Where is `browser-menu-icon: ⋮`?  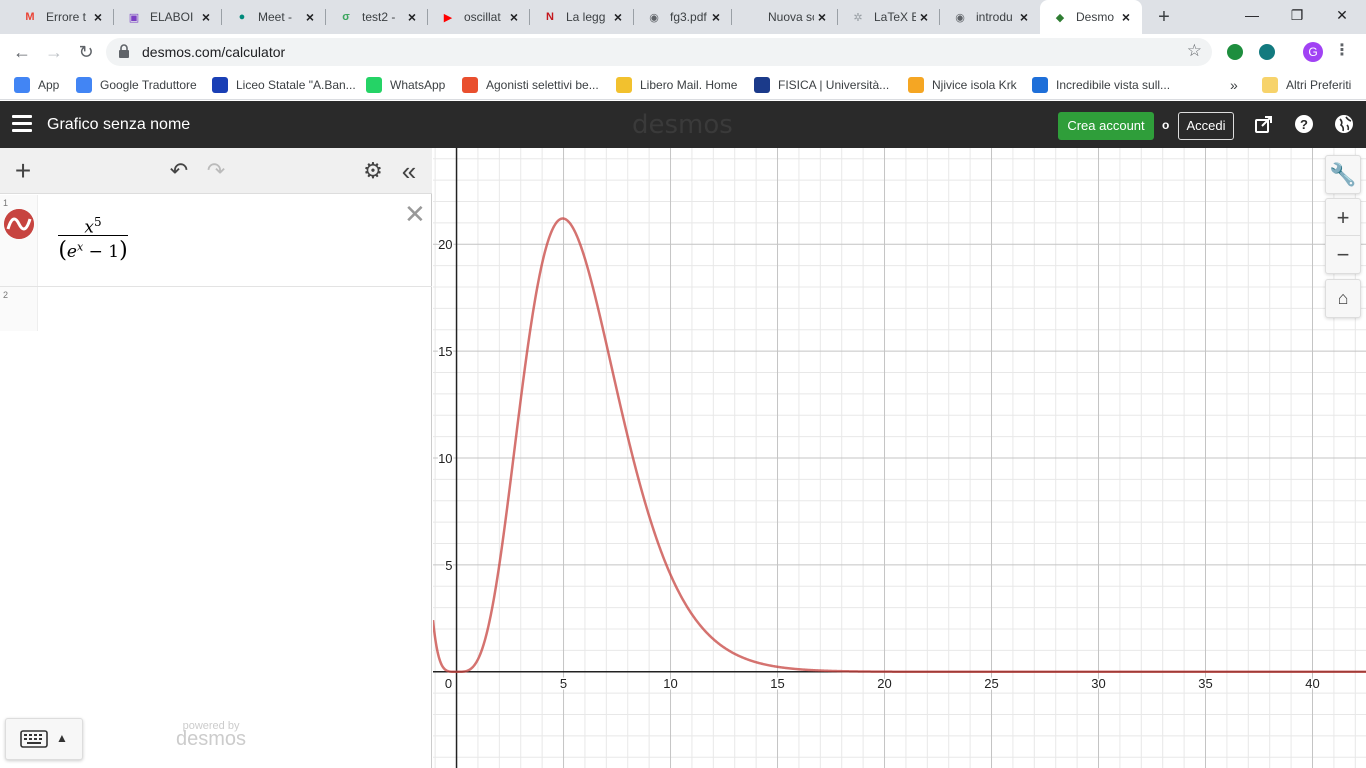 browser-menu-icon: ⋮ is located at coordinates (1342, 50).